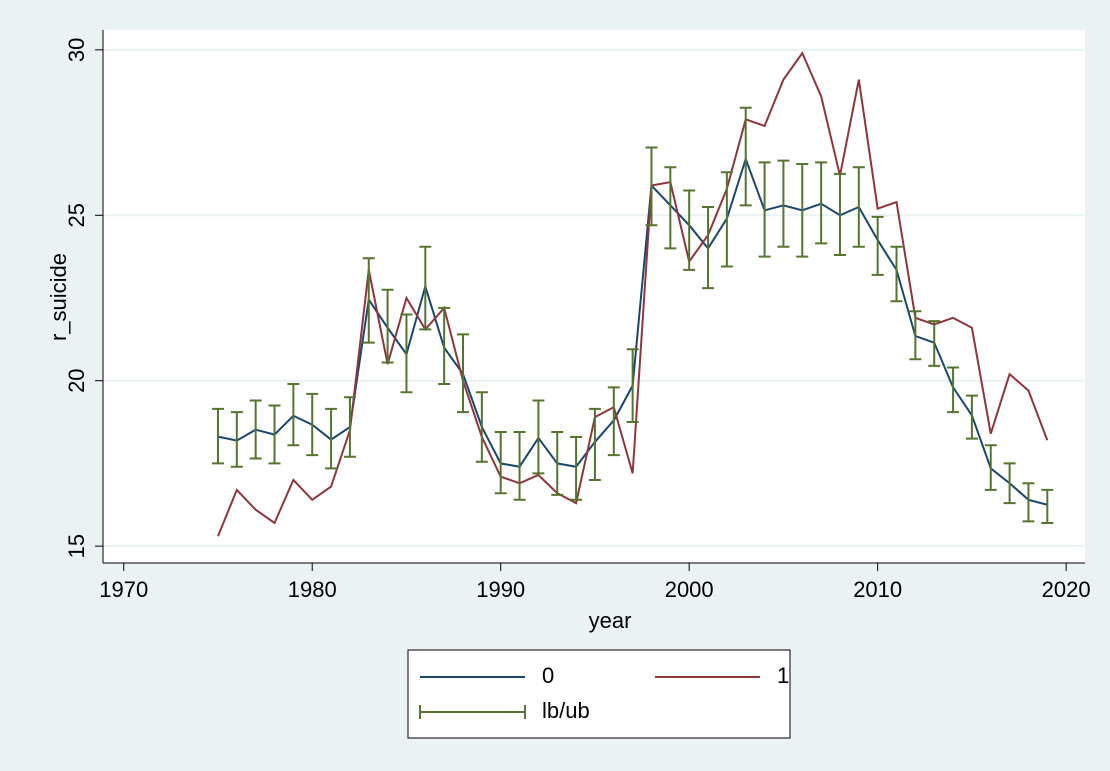  Describe the element at coordinates (599, 694) in the screenshot. I see `legend-box` at that location.